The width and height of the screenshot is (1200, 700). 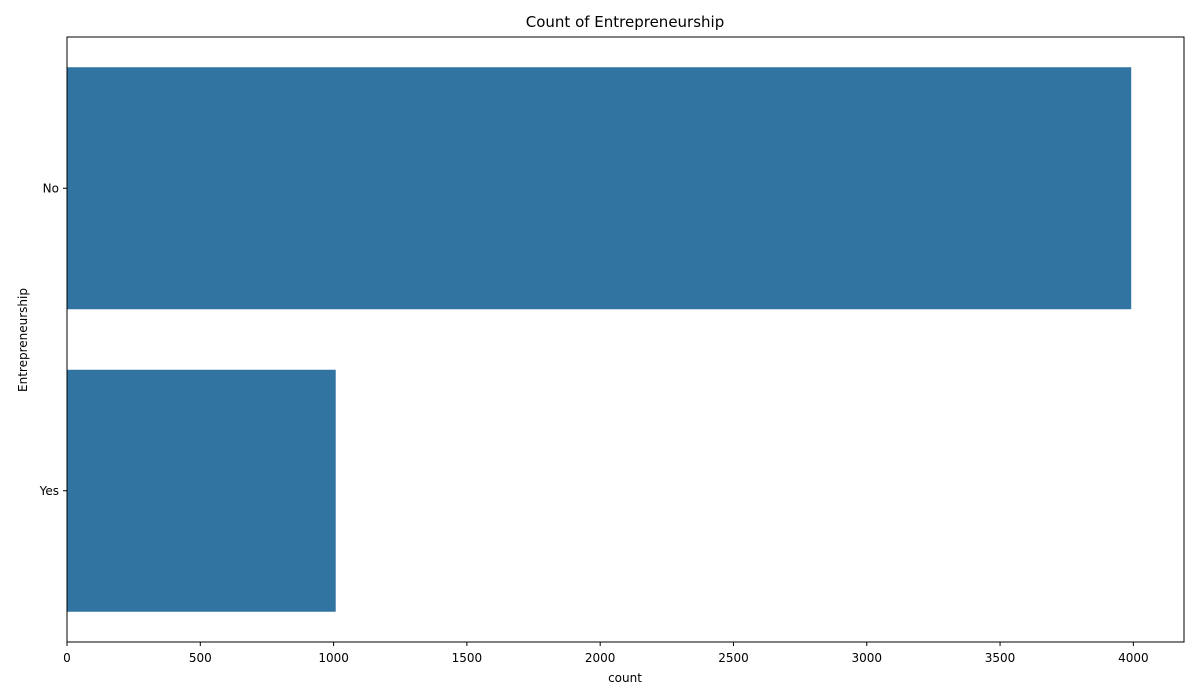 I want to click on x-tick-label: 2500, so click(x=733, y=658).